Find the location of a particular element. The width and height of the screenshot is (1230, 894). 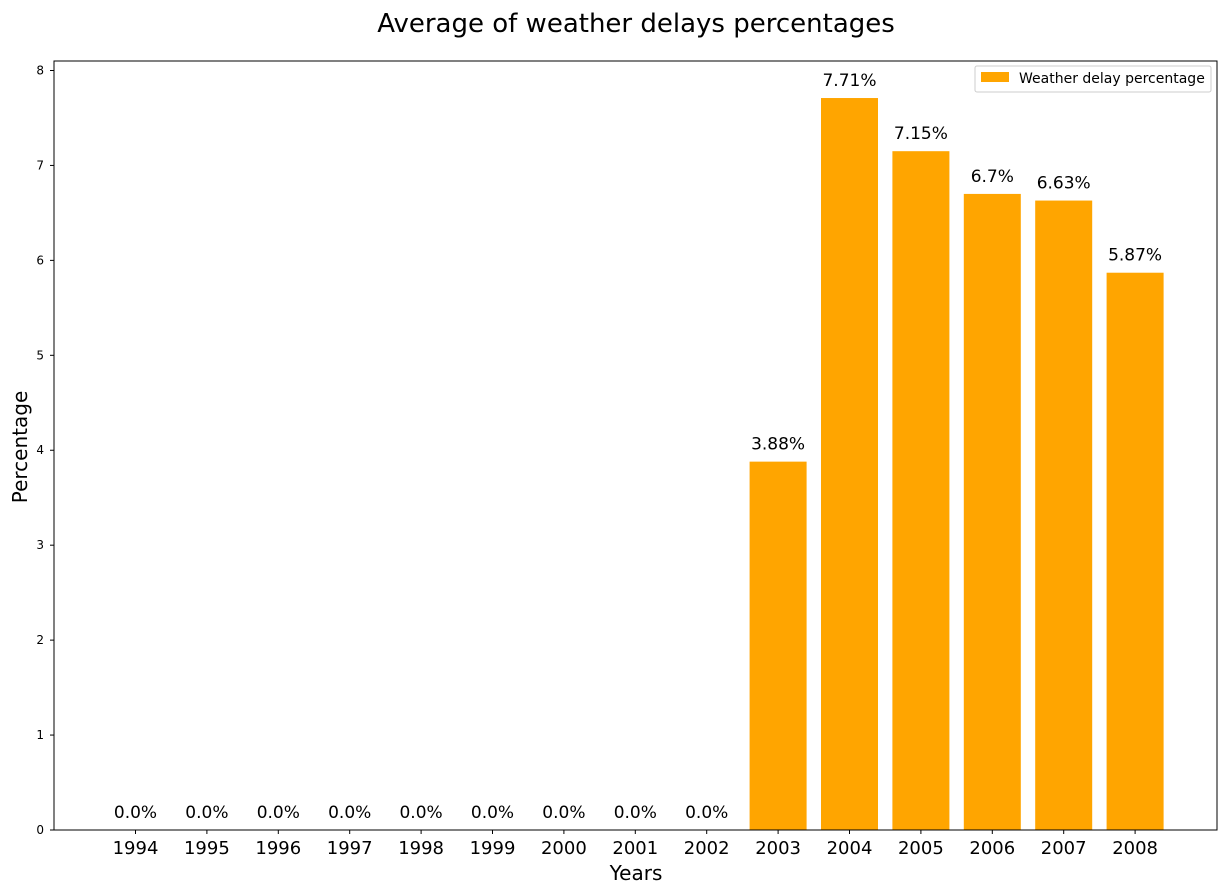

x-tick-label: 2004 is located at coordinates (850, 848).